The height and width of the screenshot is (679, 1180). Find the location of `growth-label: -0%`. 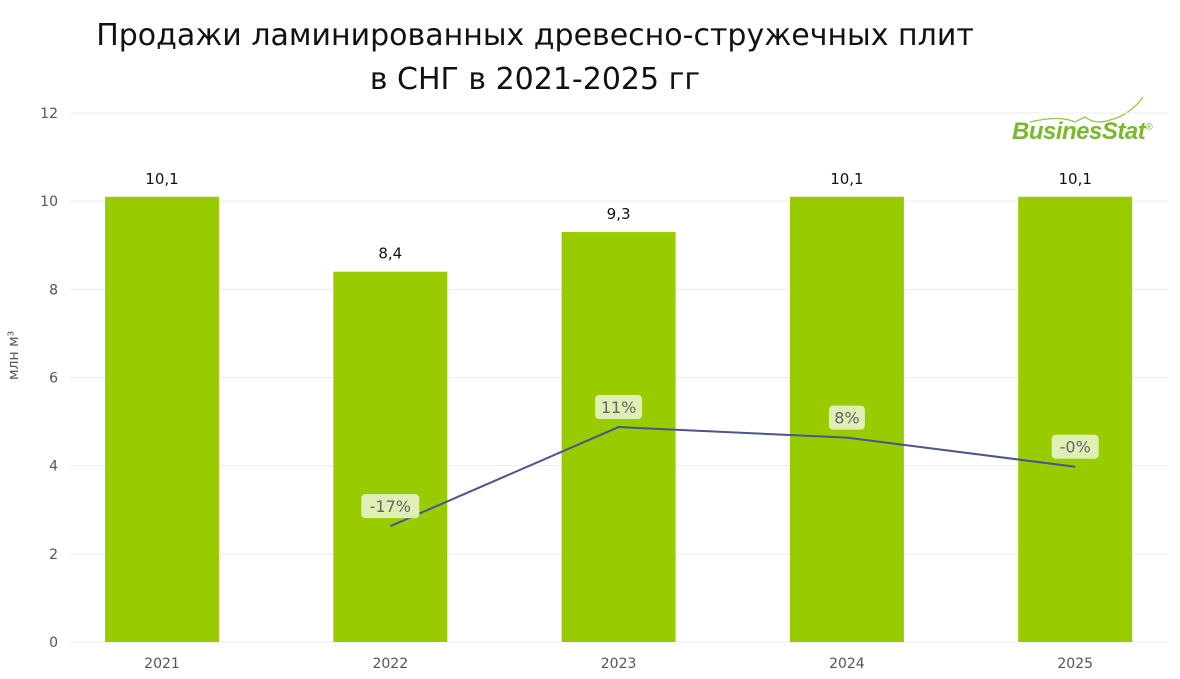

growth-label: -0% is located at coordinates (1075, 447).